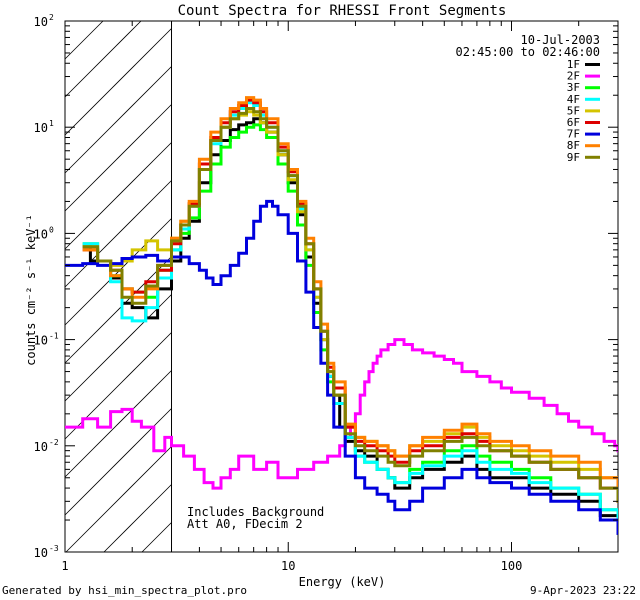 The image size is (640, 600). What do you see at coordinates (342, 11) in the screenshot?
I see `chart-title: Count Spectra for RHESSI Front Segments` at bounding box center [342, 11].